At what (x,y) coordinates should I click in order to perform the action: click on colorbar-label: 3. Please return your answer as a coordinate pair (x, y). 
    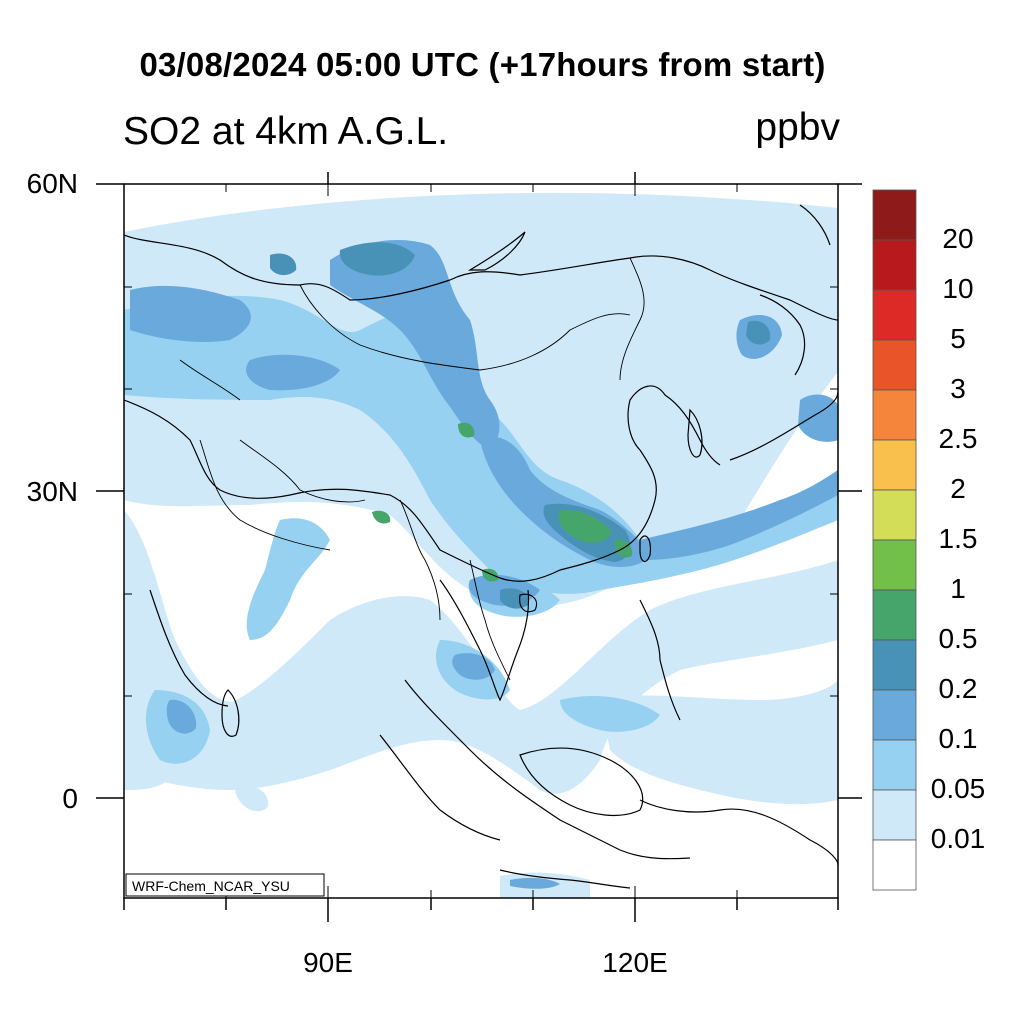
    Looking at the image, I should click on (958, 388).